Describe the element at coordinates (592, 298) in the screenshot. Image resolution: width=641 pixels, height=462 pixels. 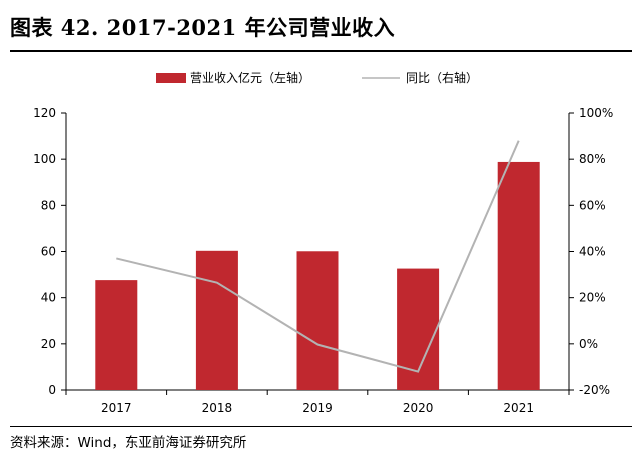
I see `right-tick-label: 20%` at that location.